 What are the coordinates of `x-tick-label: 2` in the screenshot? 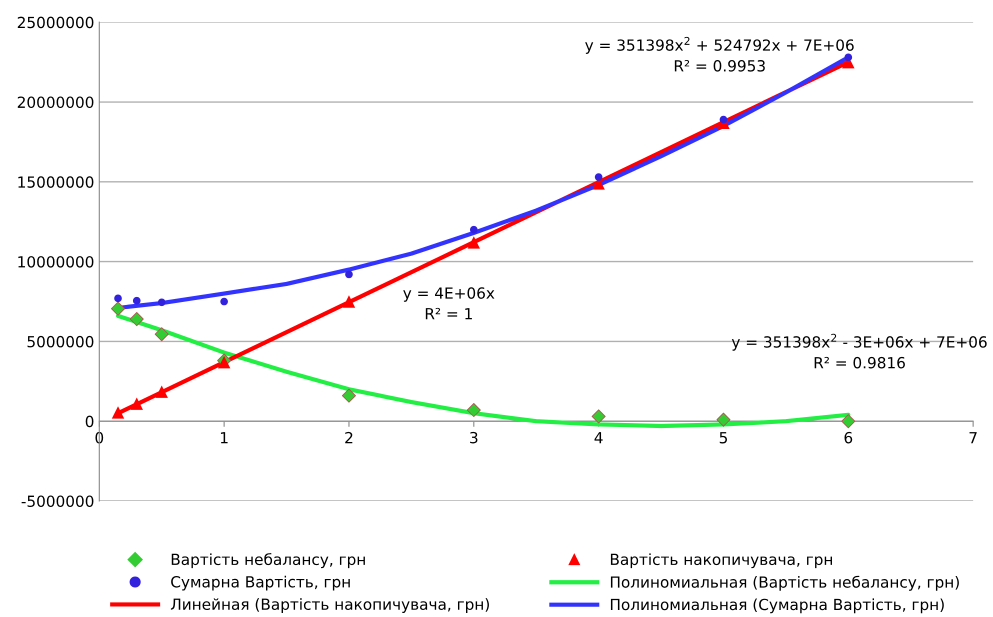 It's located at (348, 438).